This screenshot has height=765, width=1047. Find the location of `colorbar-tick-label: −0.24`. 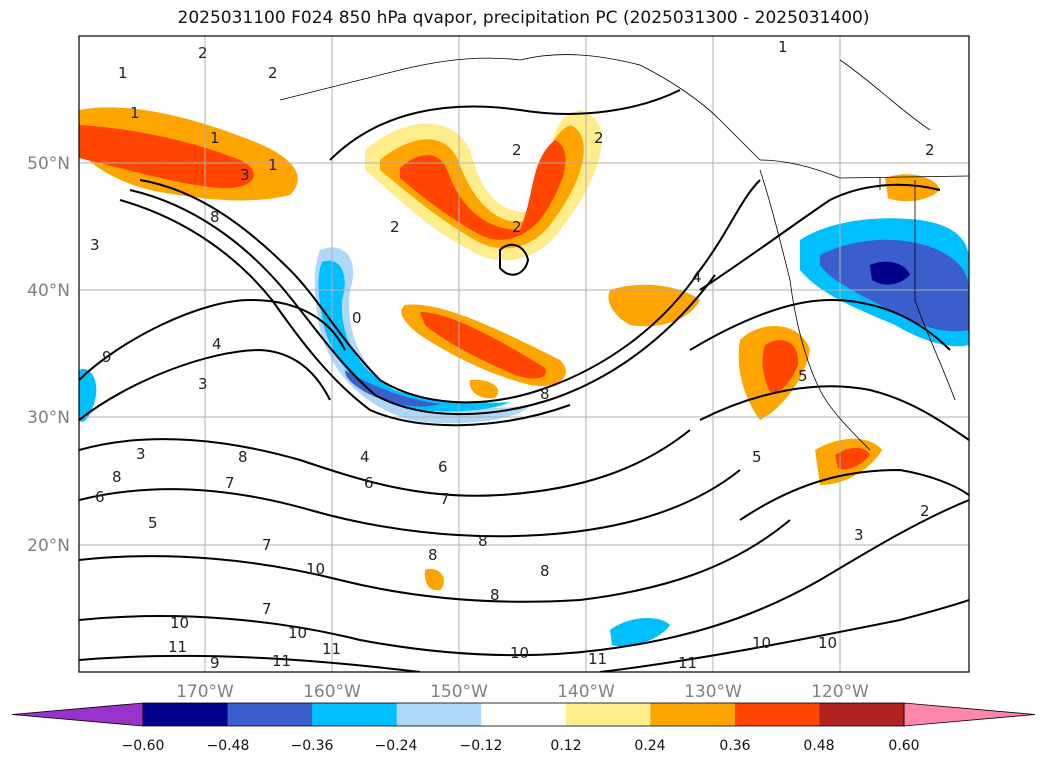

colorbar-tick-label: −0.24 is located at coordinates (396, 746).